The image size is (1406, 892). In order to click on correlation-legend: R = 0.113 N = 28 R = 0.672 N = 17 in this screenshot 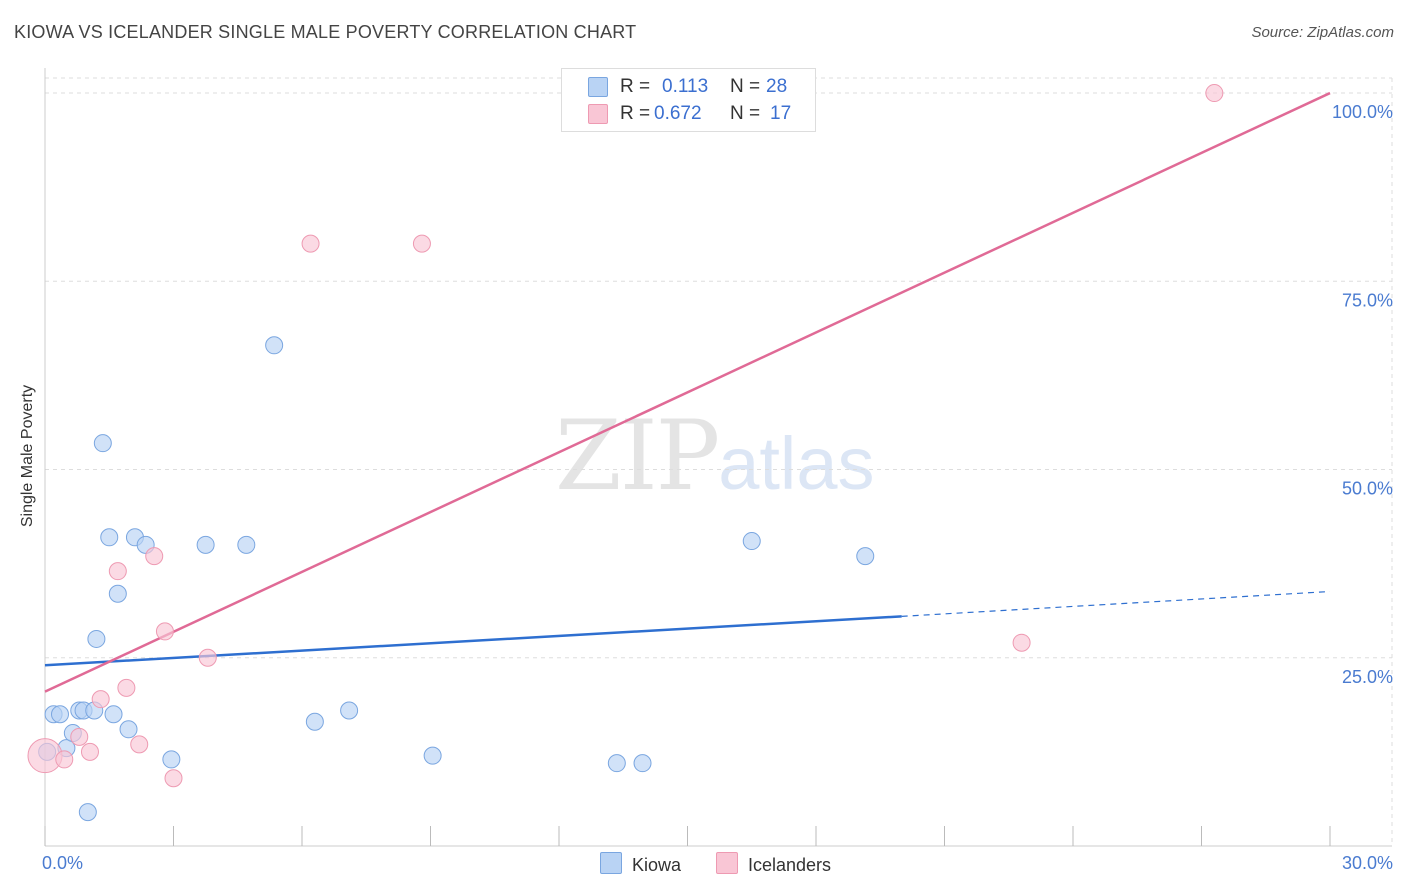, I will do `click(688, 100)`.